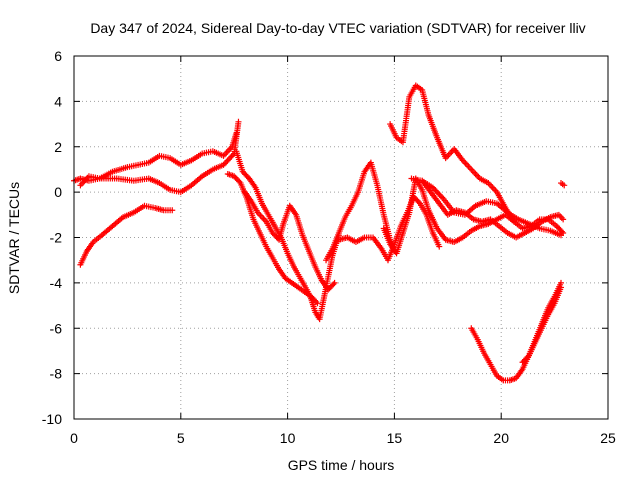  What do you see at coordinates (542, 325) in the screenshot?
I see `series-track-n` at bounding box center [542, 325].